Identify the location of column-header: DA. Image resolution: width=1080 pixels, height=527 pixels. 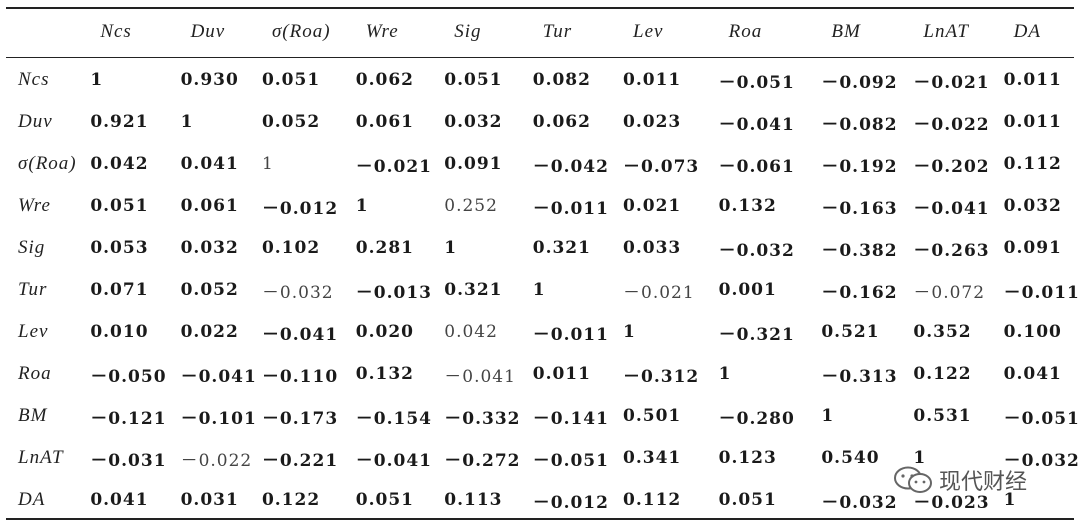
(1027, 31).